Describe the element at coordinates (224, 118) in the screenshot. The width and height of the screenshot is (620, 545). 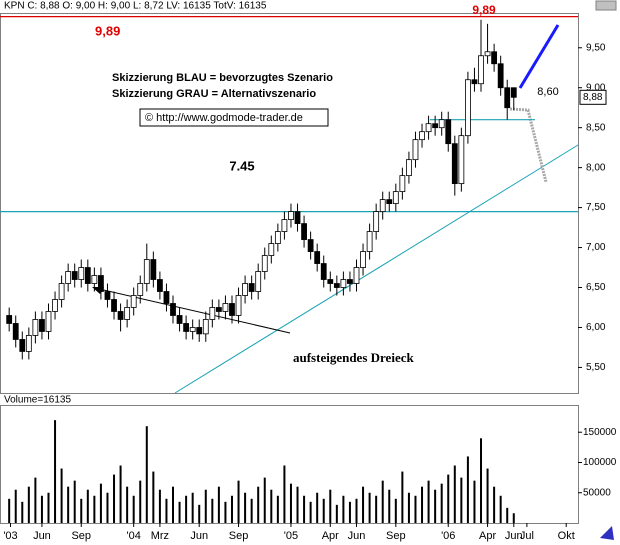
I see `annotation: © http://www.godmode-trader.de` at that location.